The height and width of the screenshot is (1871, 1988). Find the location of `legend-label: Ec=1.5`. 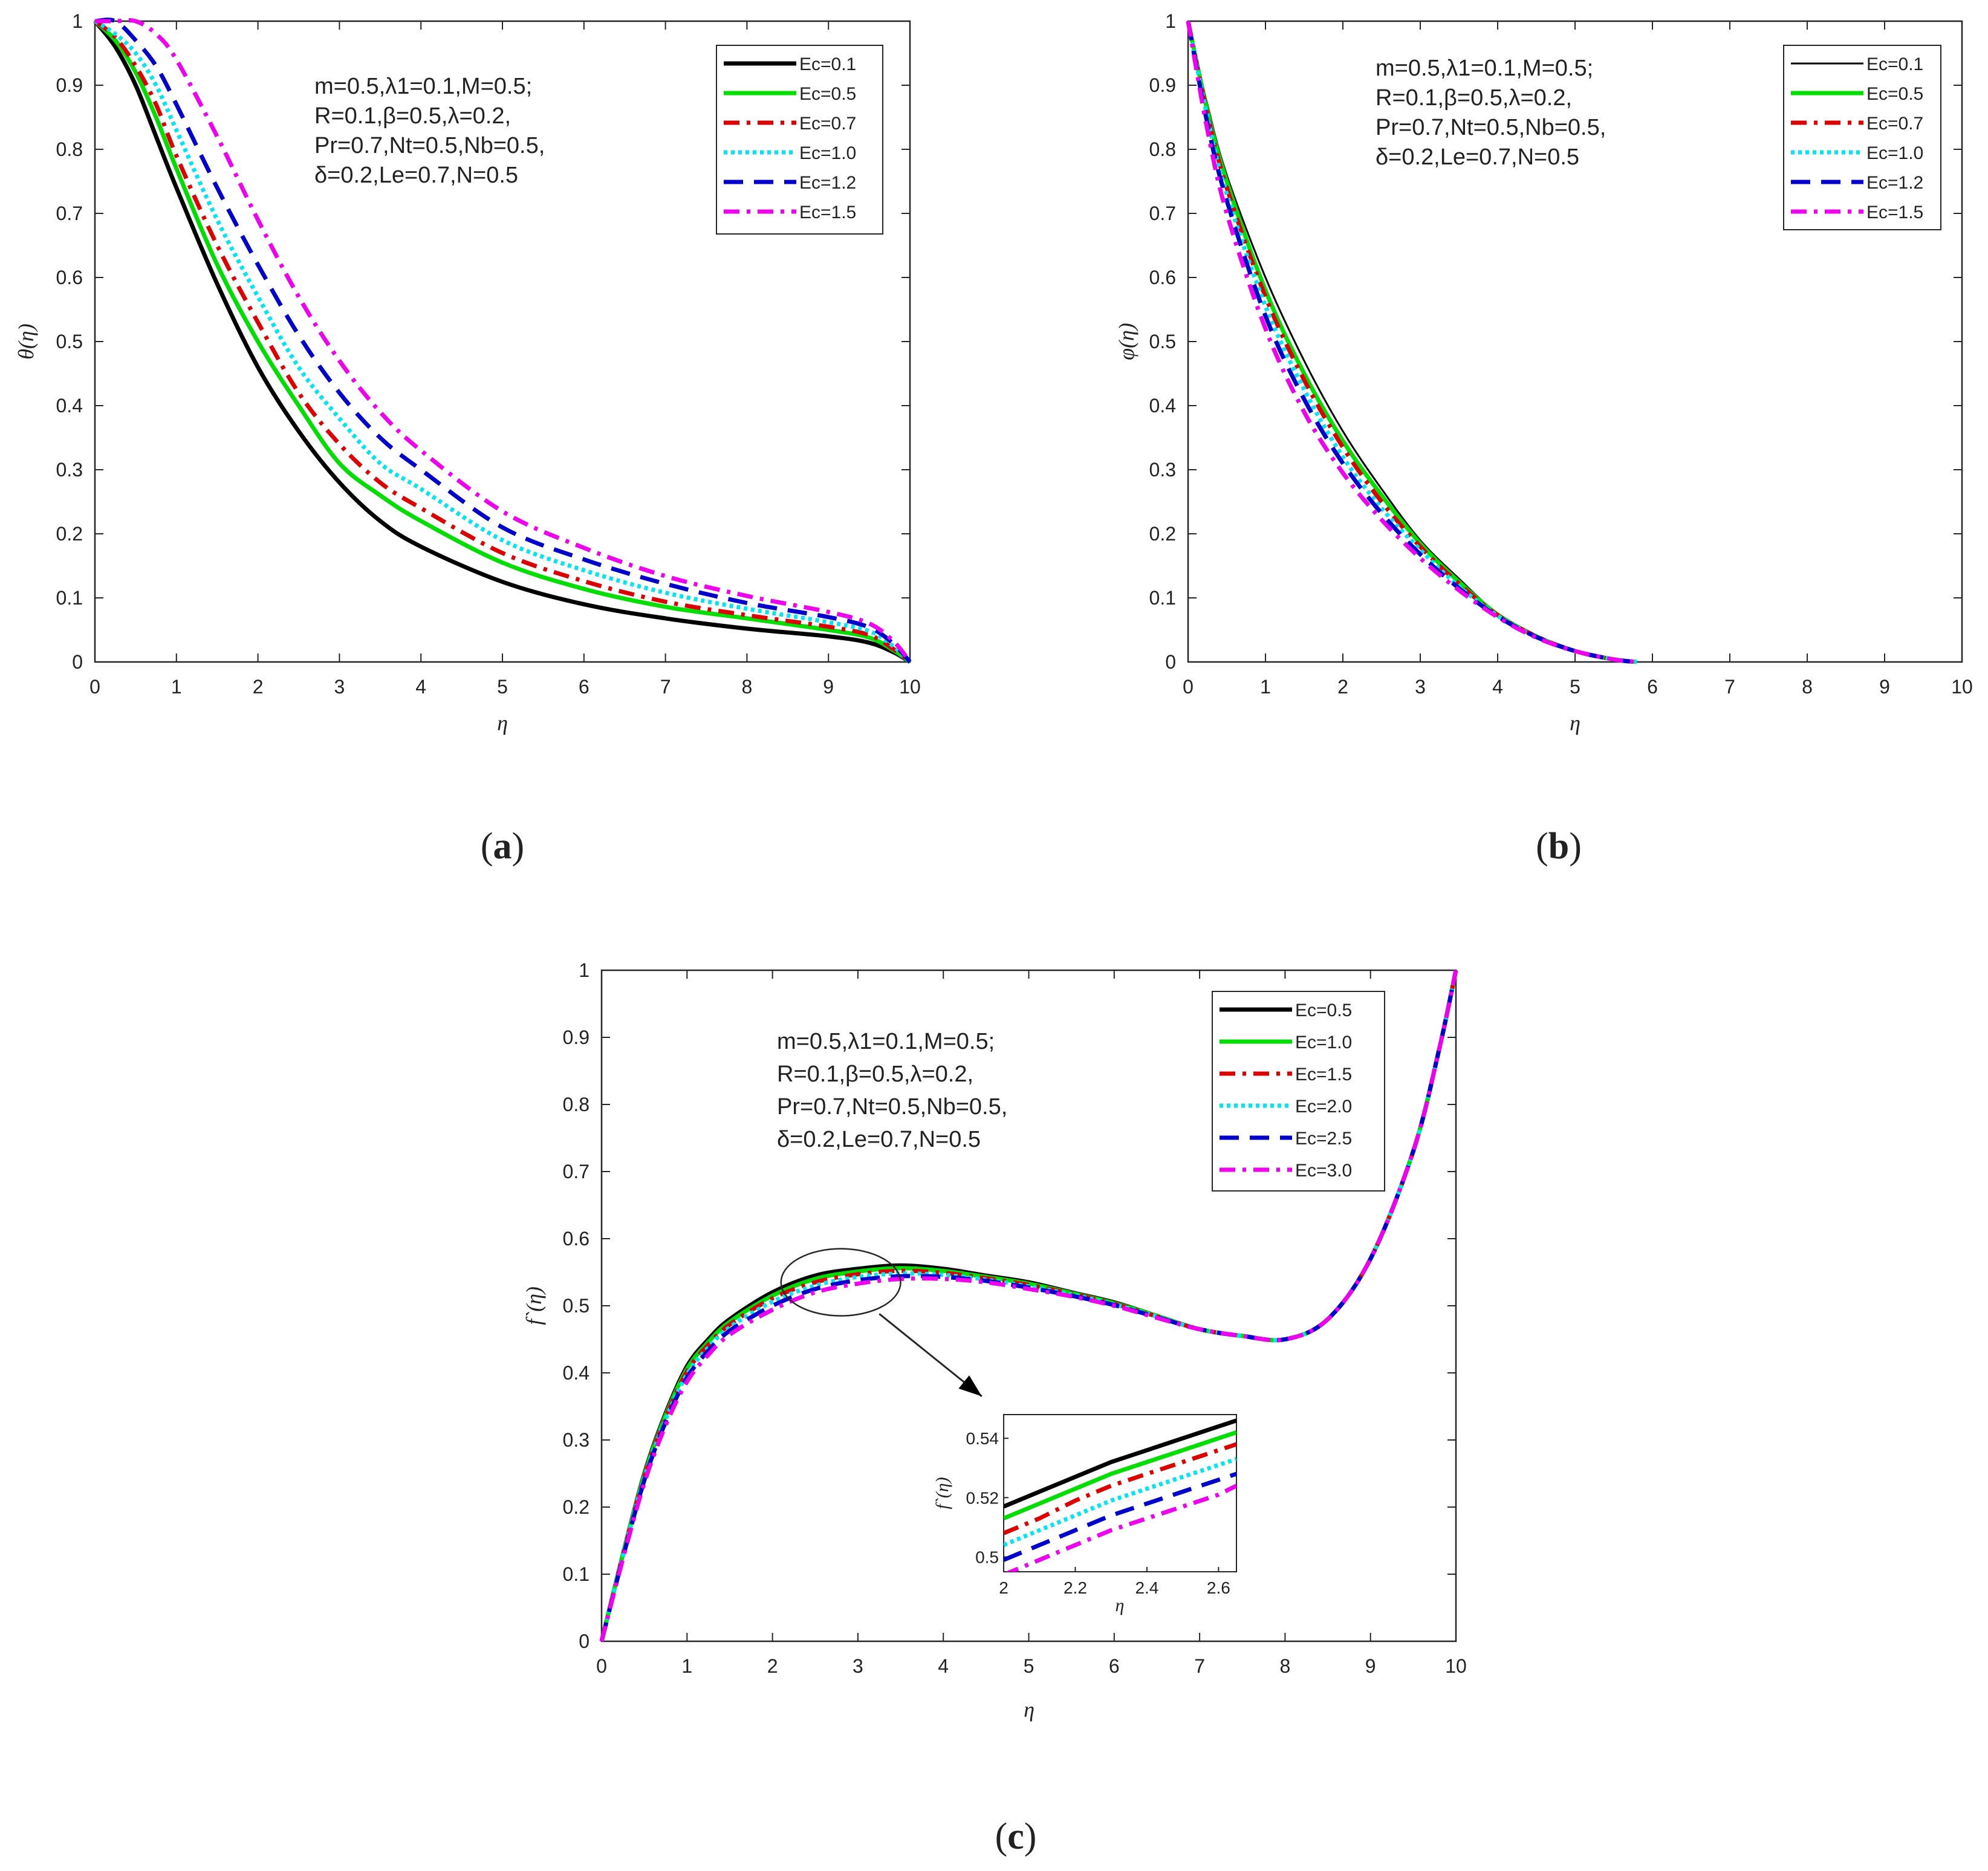

legend-label: Ec=1.5 is located at coordinates (827, 212).